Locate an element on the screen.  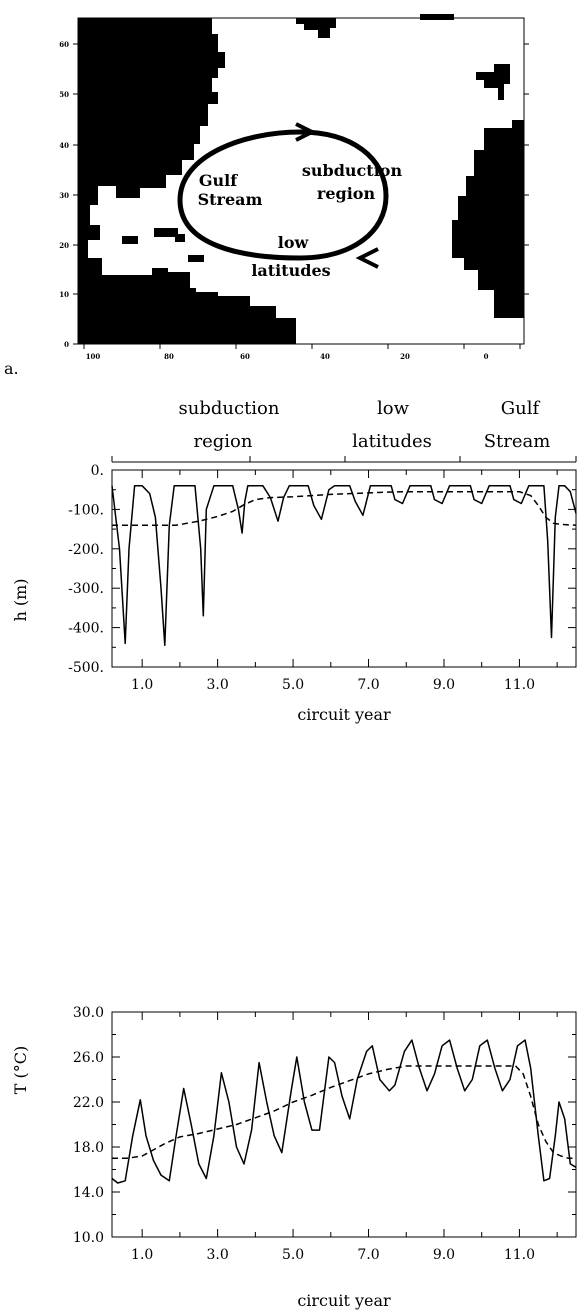
label-subduction: subduction is located at coordinates (352, 170).